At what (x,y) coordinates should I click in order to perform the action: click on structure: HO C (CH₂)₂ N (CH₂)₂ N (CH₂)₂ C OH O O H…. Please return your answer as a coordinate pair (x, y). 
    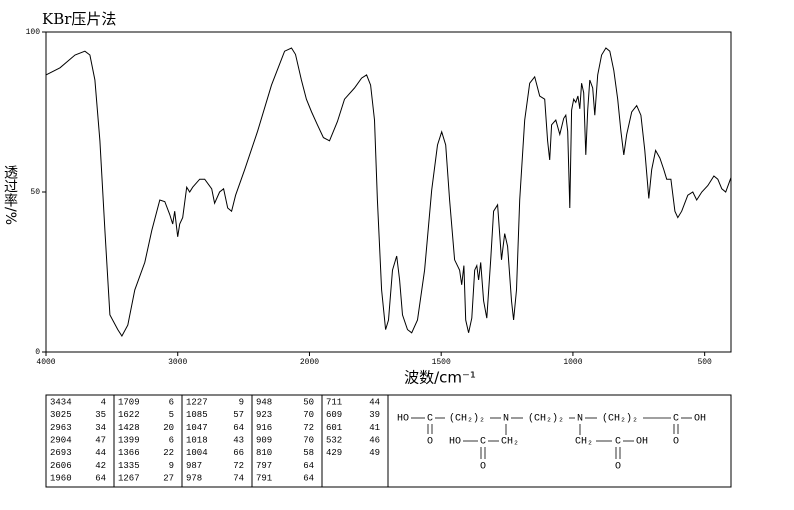
    Looking at the image, I should click on (551, 443).